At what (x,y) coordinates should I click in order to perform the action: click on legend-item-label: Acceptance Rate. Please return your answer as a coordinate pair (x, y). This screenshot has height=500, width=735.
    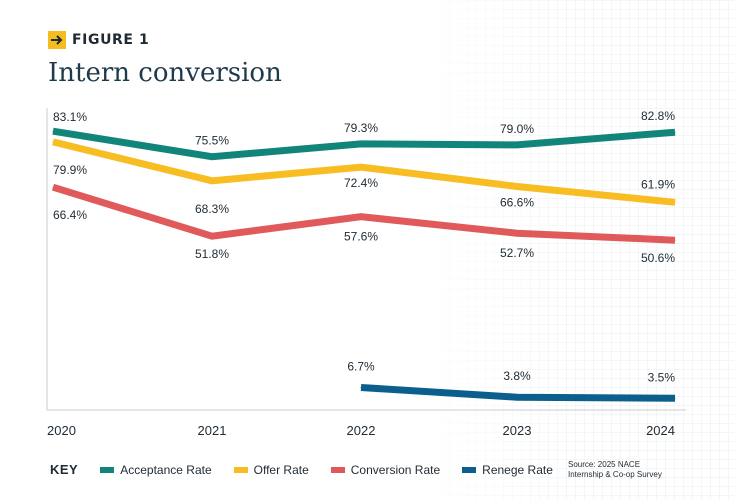
    Looking at the image, I should click on (166, 469).